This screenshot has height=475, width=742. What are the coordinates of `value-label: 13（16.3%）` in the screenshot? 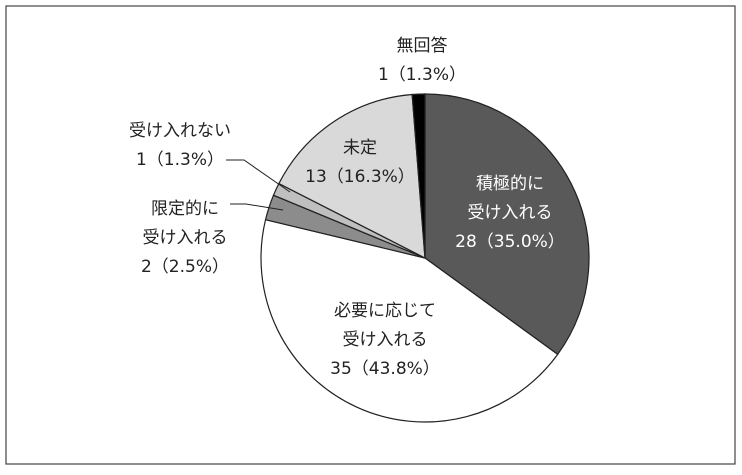 It's located at (360, 177).